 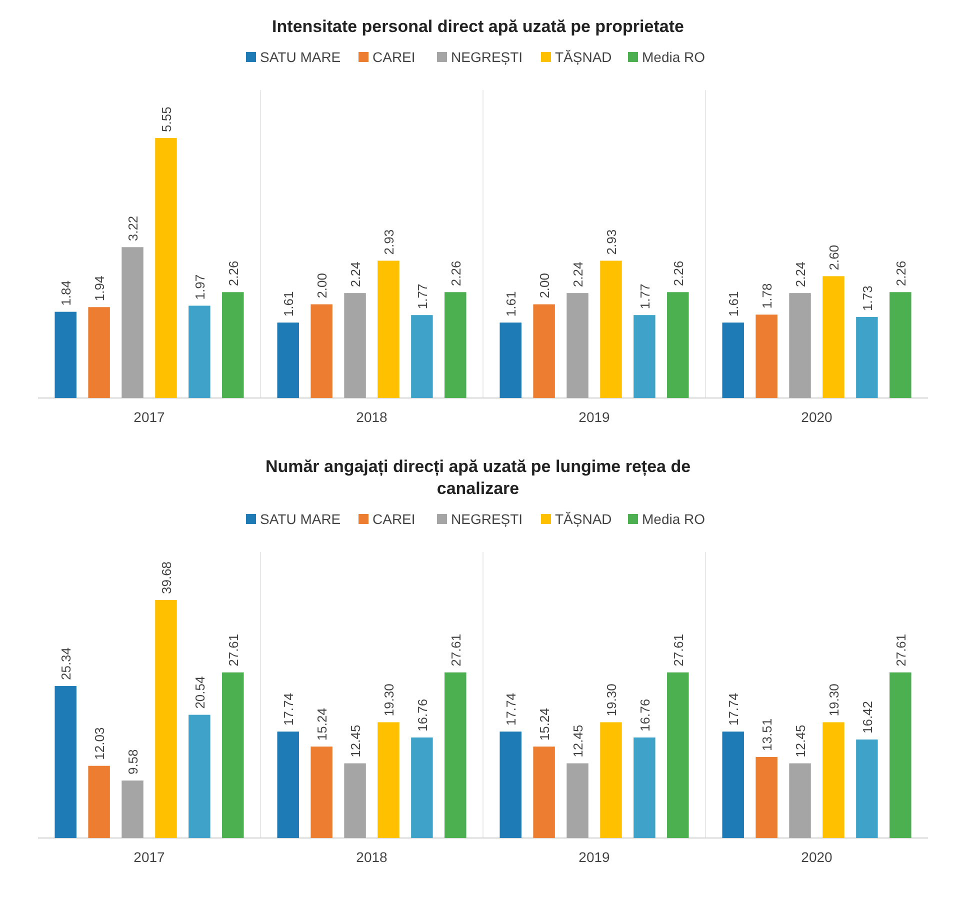 I want to click on data-label: 39.68, so click(x=166, y=577).